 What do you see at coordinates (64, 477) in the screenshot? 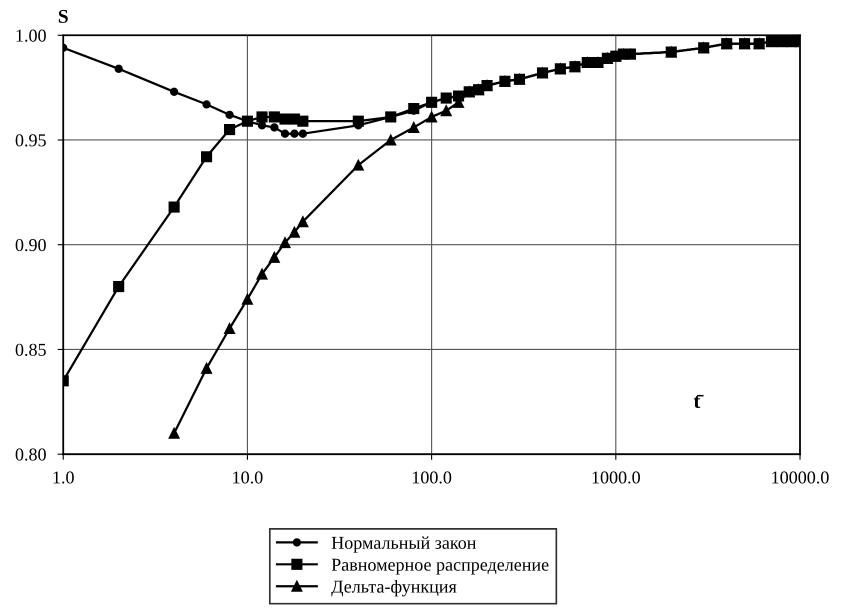
I see `x-tick-label: 1.0` at bounding box center [64, 477].